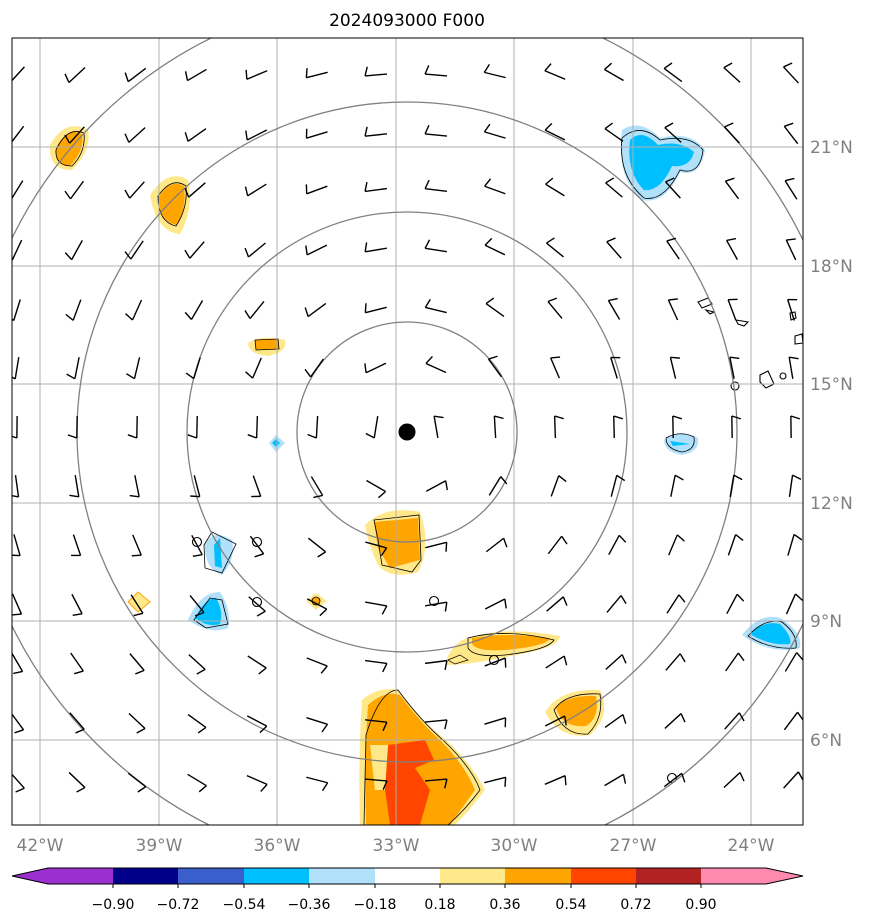 This screenshot has height=924, width=873. I want to click on lat-label: 6°N, so click(826, 741).